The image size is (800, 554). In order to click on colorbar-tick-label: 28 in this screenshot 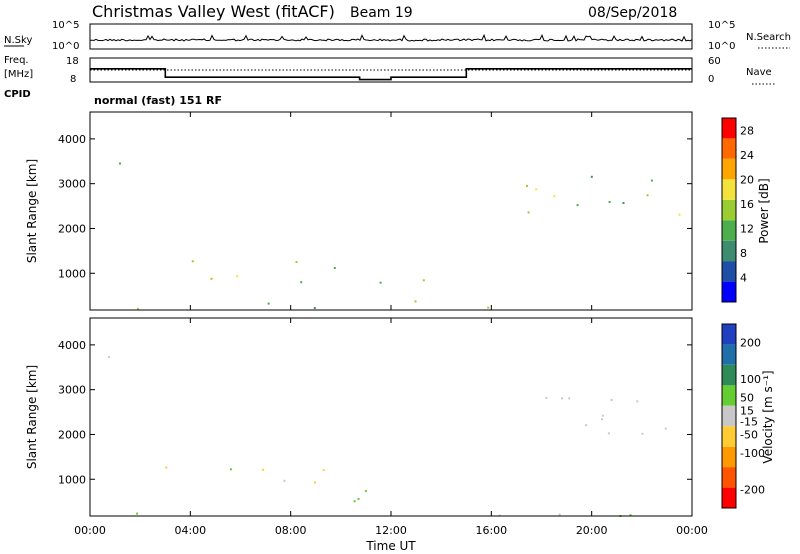, I will do `click(747, 130)`.